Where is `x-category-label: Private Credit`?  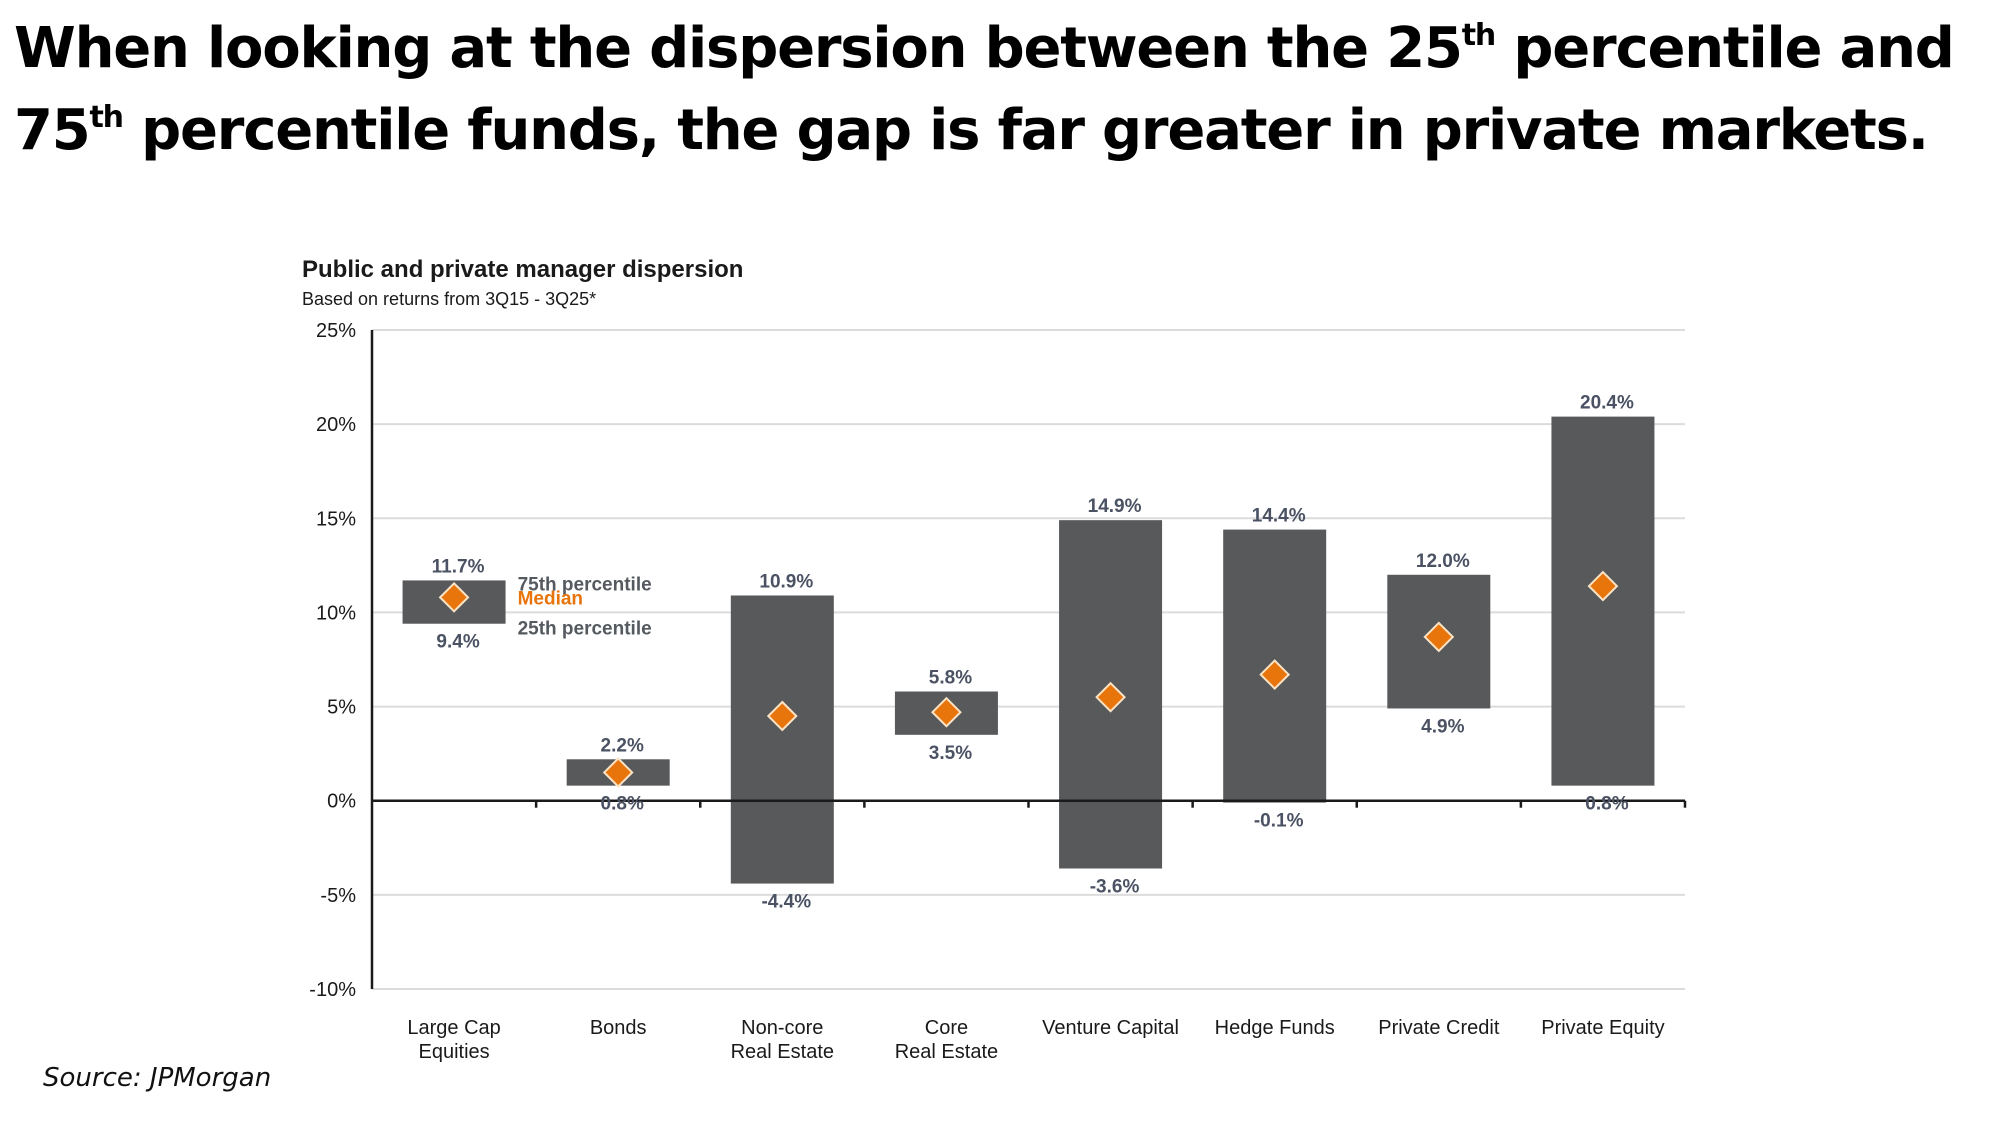 x-category-label: Private Credit is located at coordinates (1439, 1028).